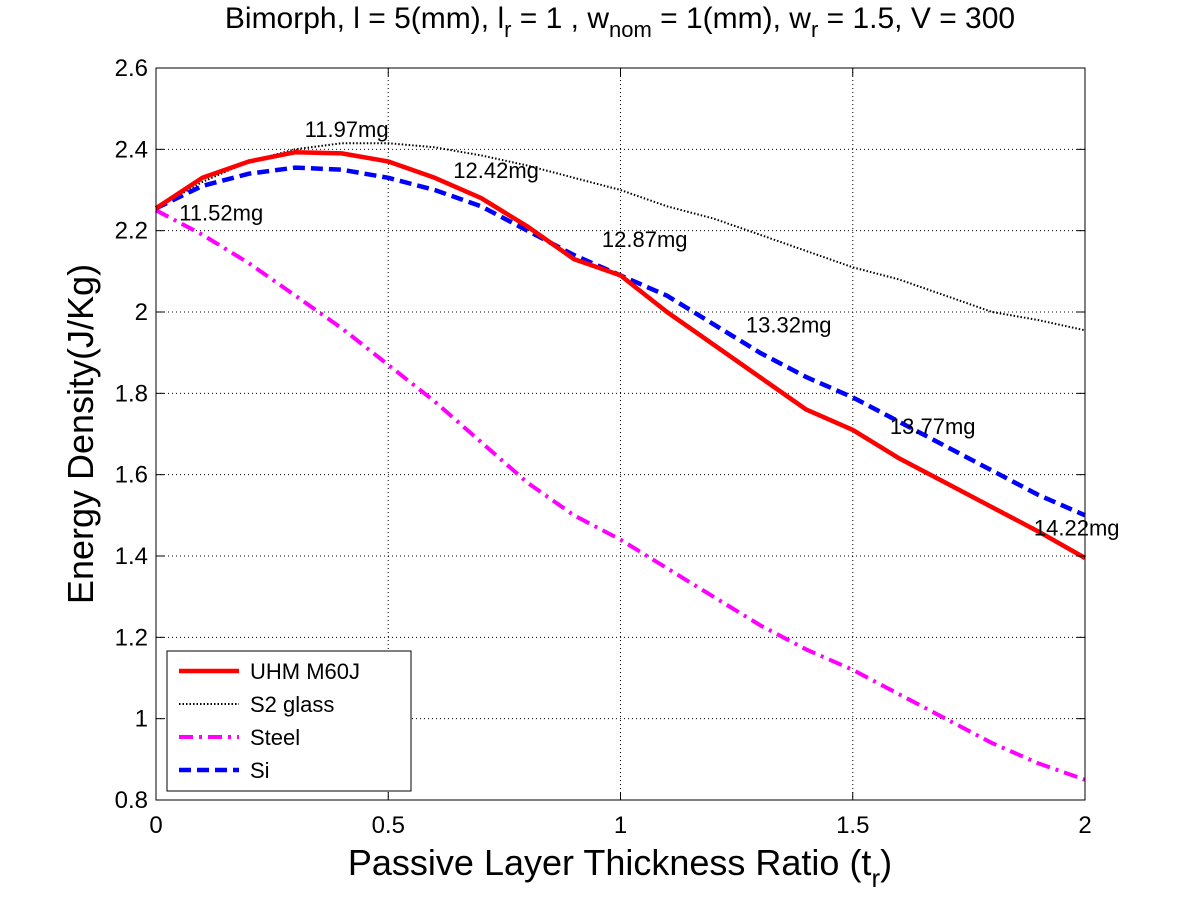  I want to click on y-tick-label: 2.4, so click(131, 149).